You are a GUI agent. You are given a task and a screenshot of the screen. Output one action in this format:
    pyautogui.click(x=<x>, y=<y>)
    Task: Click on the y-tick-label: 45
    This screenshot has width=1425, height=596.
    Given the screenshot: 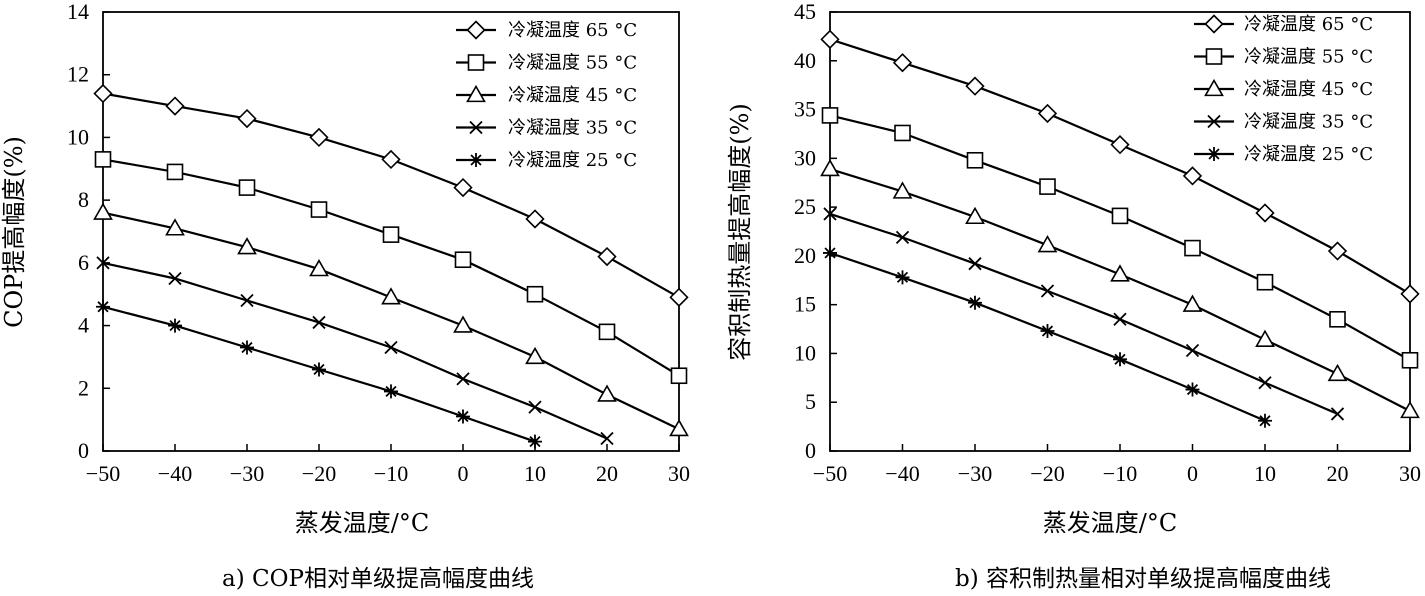 What is the action you would take?
    pyautogui.click(x=805, y=12)
    